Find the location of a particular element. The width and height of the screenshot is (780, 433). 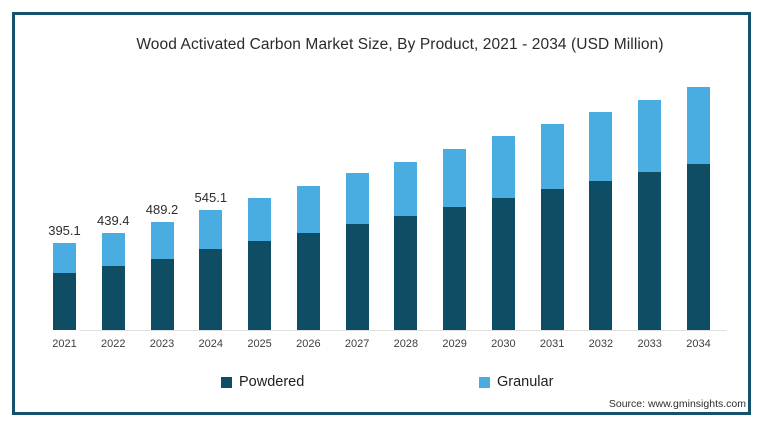

x-axis-year-label: 2033 is located at coordinates (649, 344).